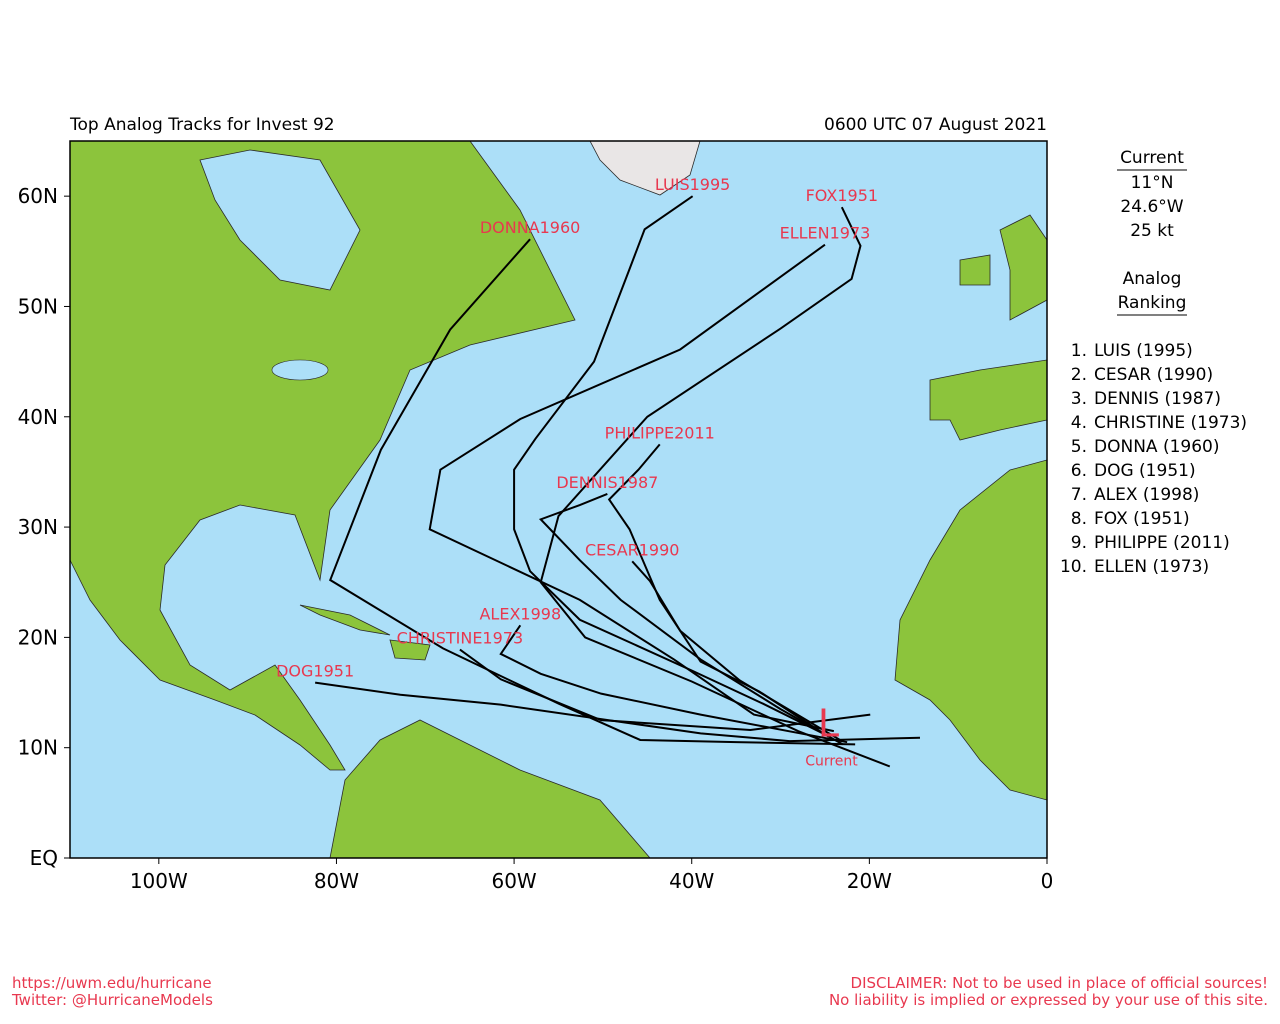 The image size is (1280, 1024). Describe the element at coordinates (935, 125) in the screenshot. I see `time: 0600 UTC 07 August 2021` at that location.